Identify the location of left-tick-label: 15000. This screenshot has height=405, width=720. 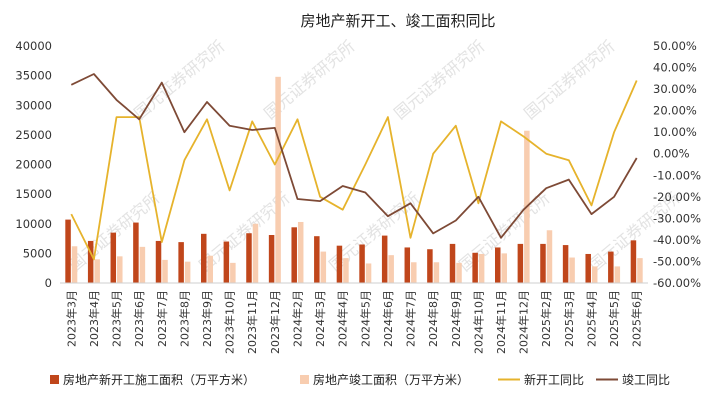
(33, 194).